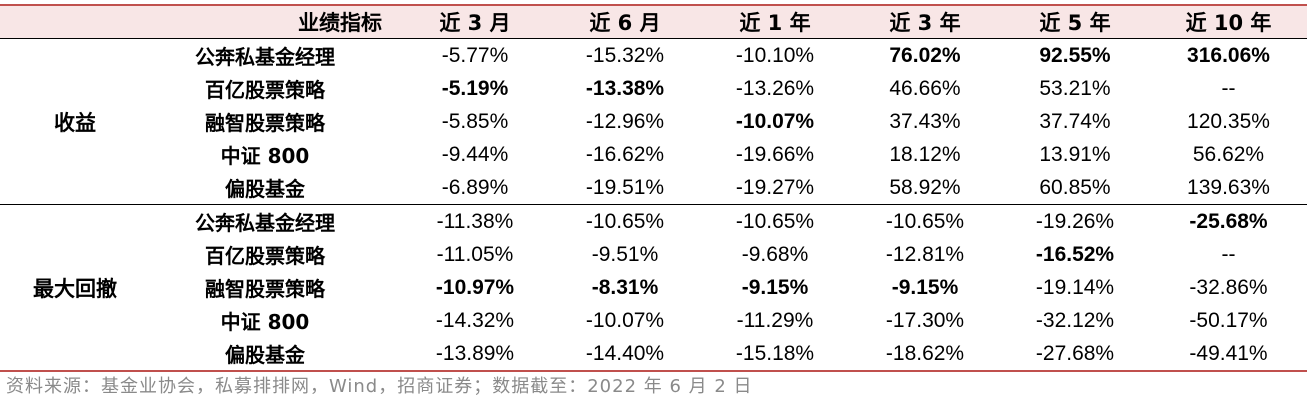  Describe the element at coordinates (475, 21) in the screenshot. I see `header-period-3m: 近 3 月` at that location.